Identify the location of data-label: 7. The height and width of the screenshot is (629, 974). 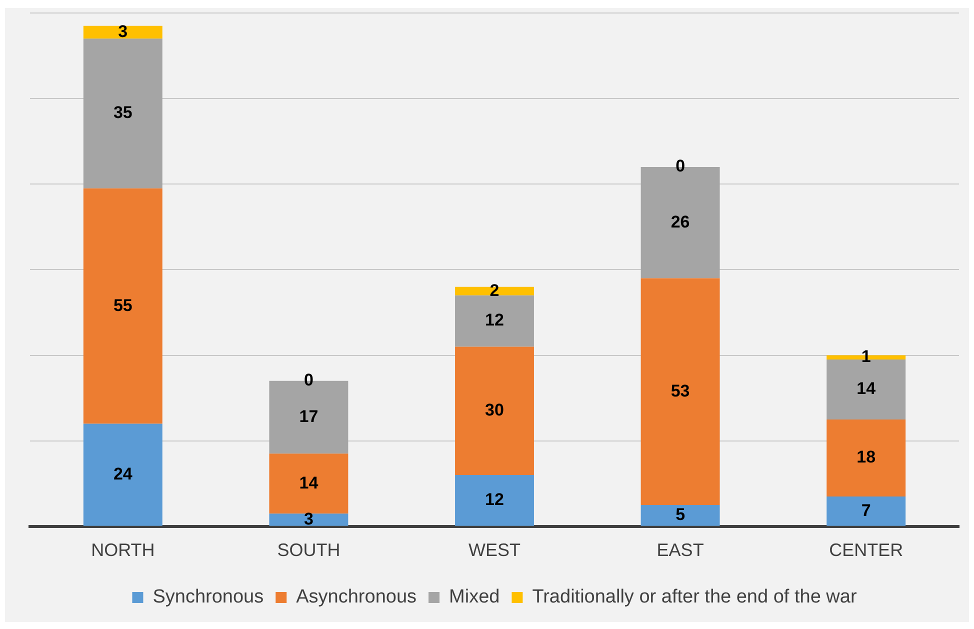
(866, 510).